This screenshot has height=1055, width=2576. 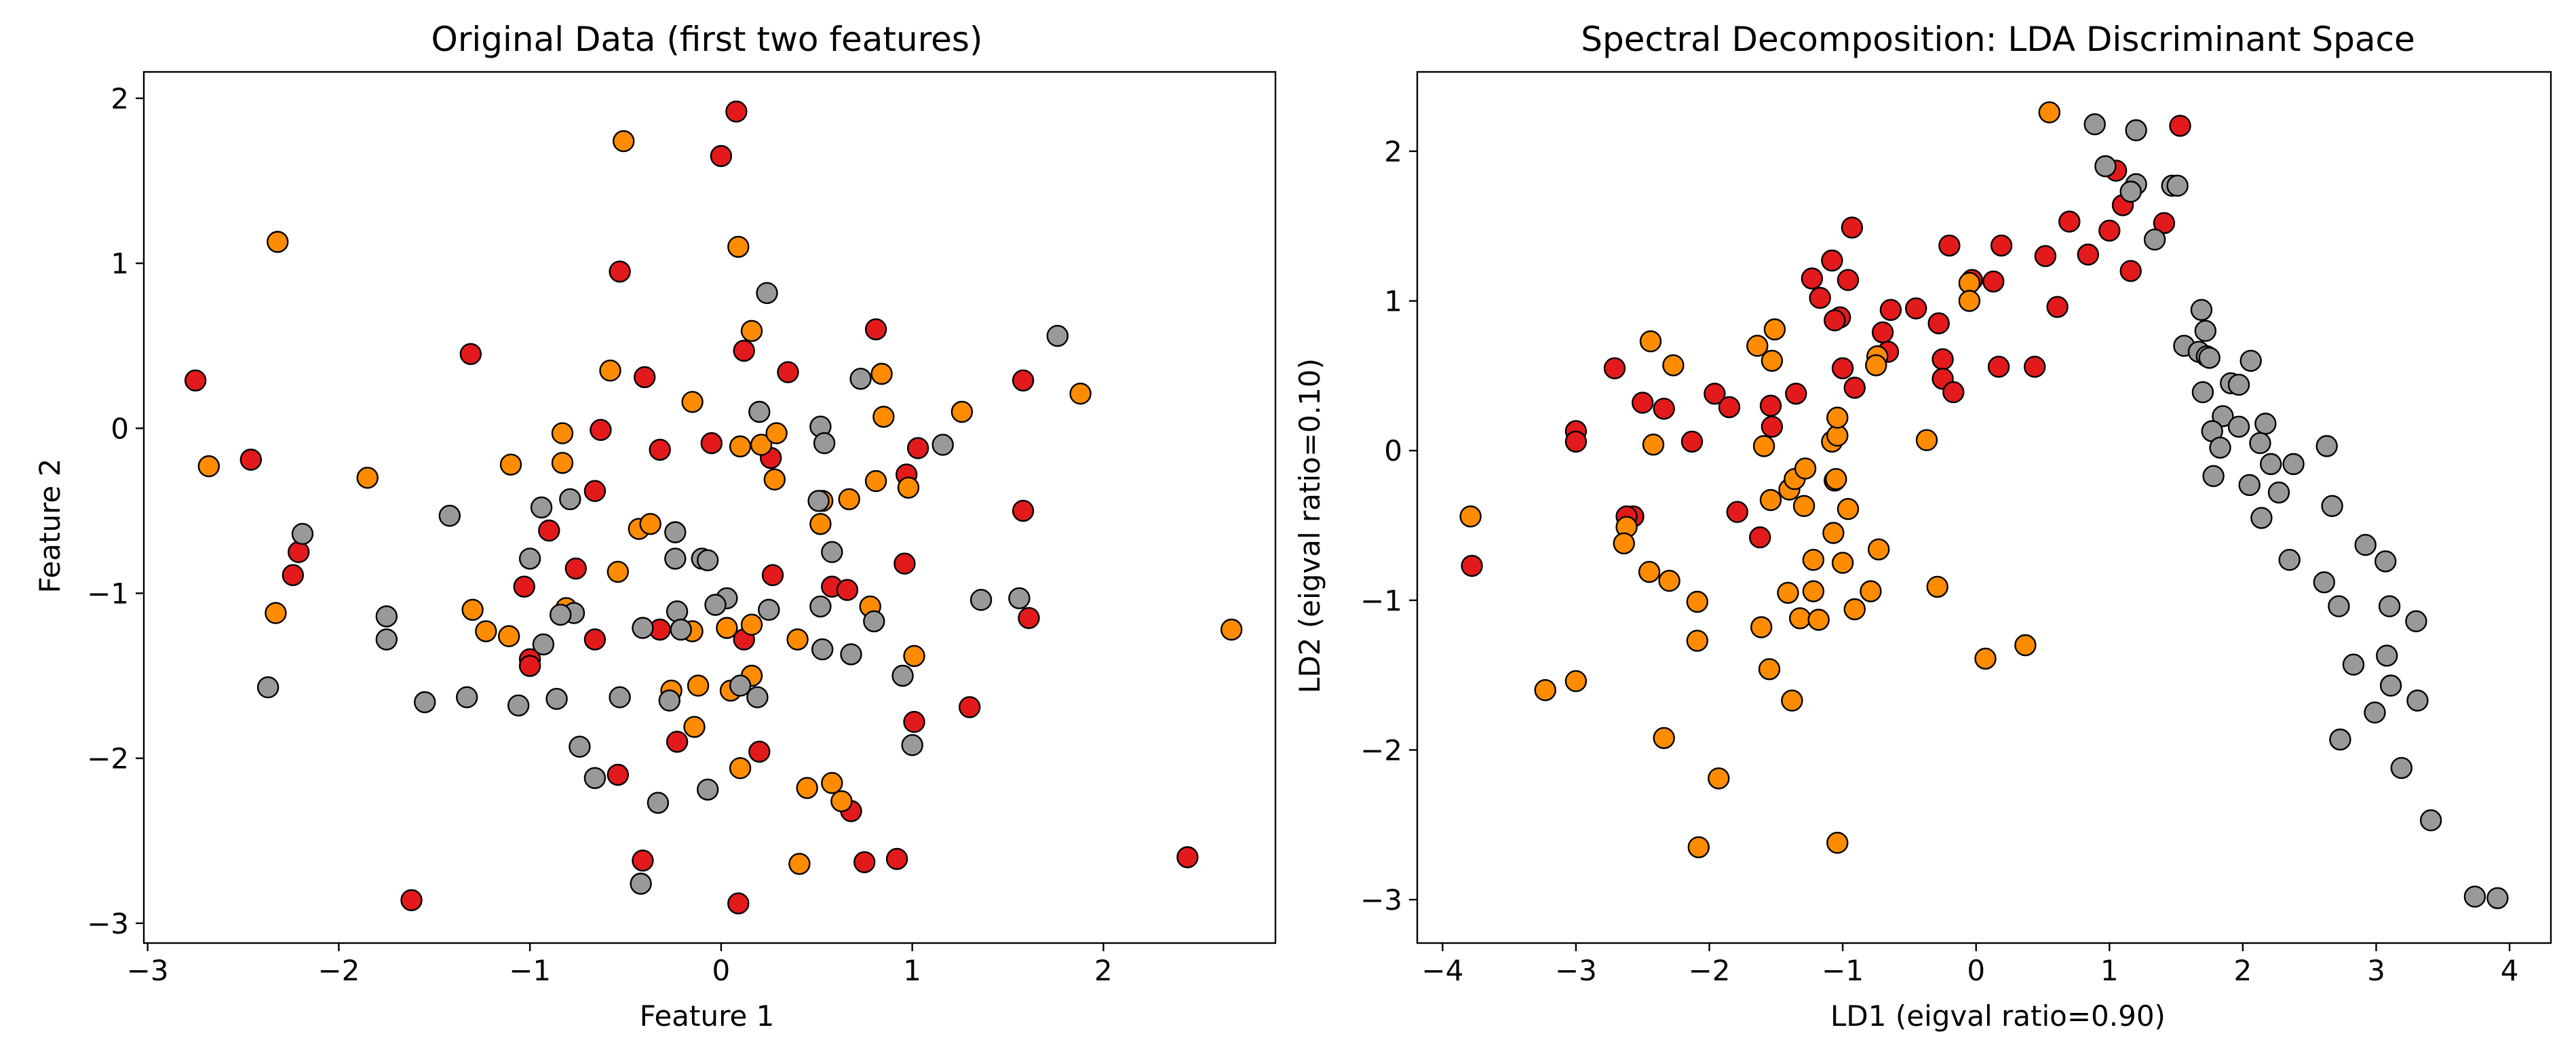 I want to click on right-x-axis-label: LD1 (eigval ratio=0.90), so click(x=1998, y=1016).